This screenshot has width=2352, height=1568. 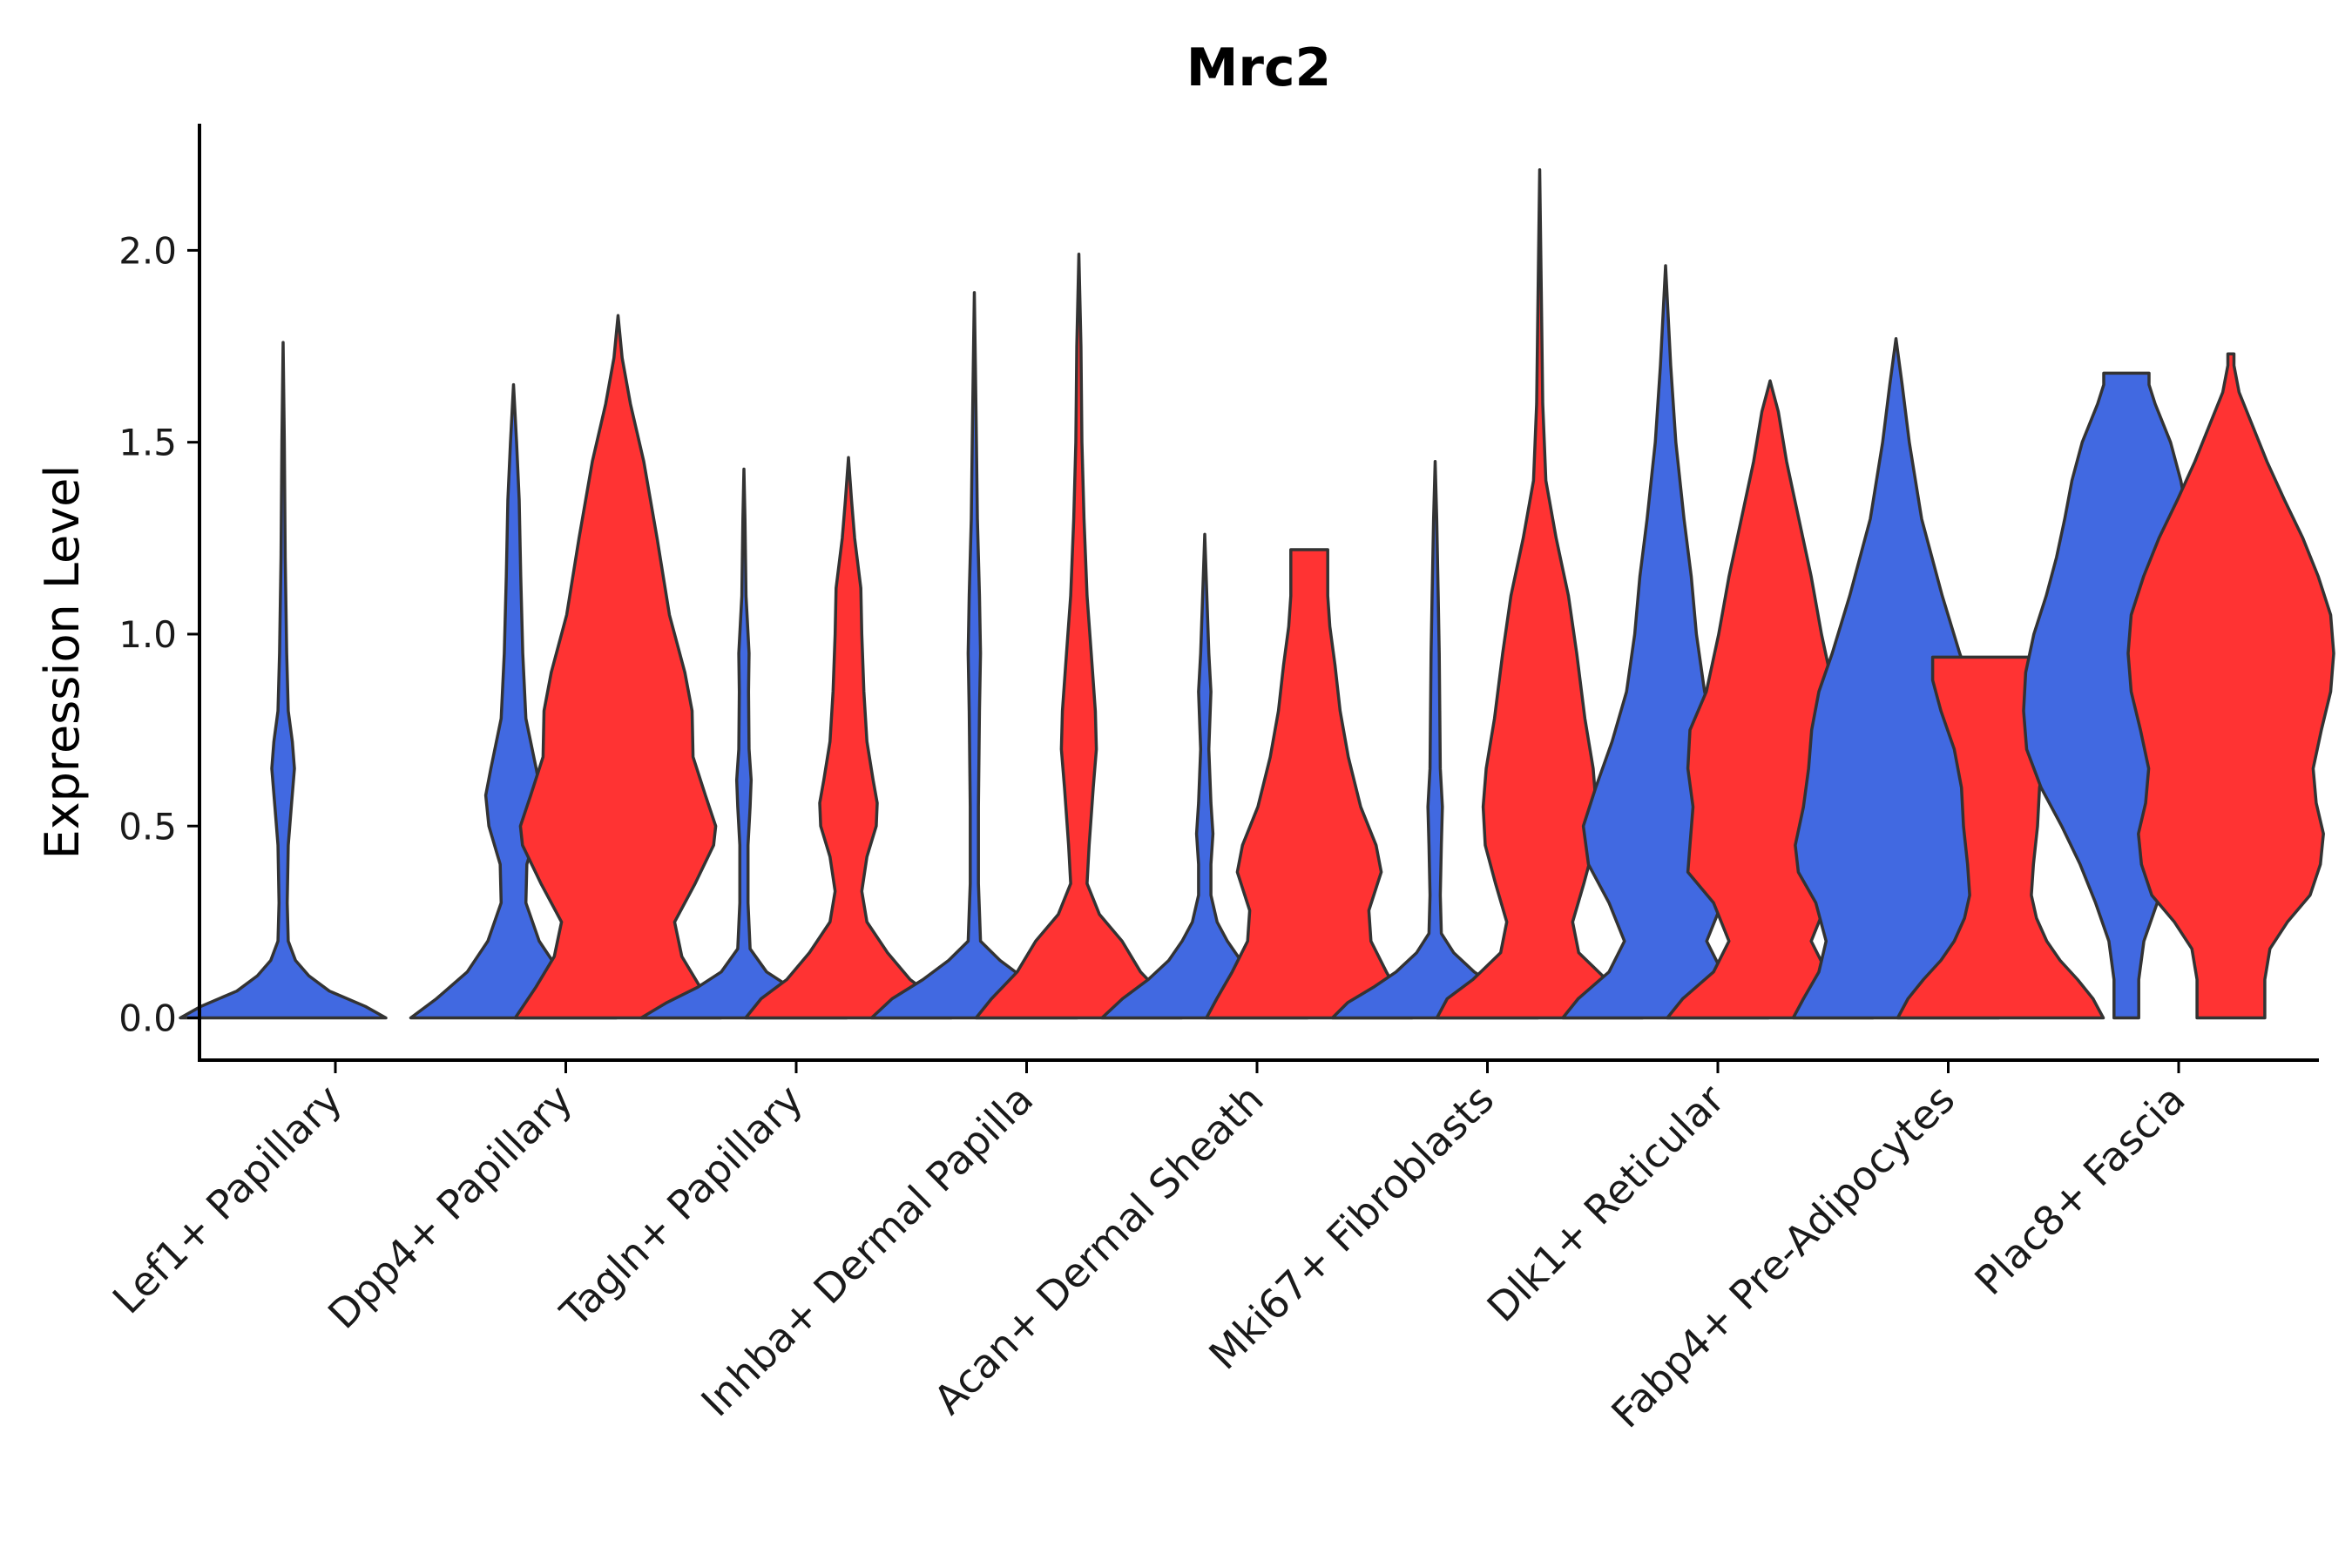 What do you see at coordinates (147, 250) in the screenshot?
I see `y-tick-label: 2.0` at bounding box center [147, 250].